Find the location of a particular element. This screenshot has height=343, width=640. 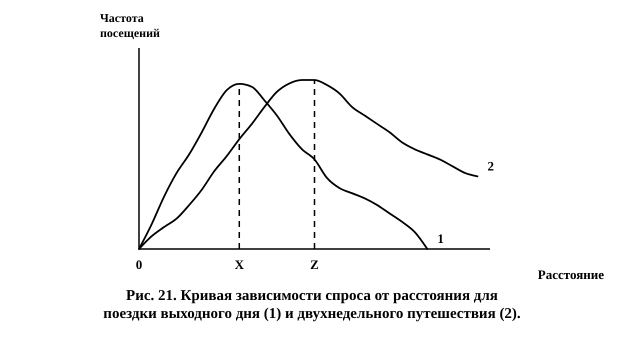

x-tick-label: 0 is located at coordinates (139, 264).